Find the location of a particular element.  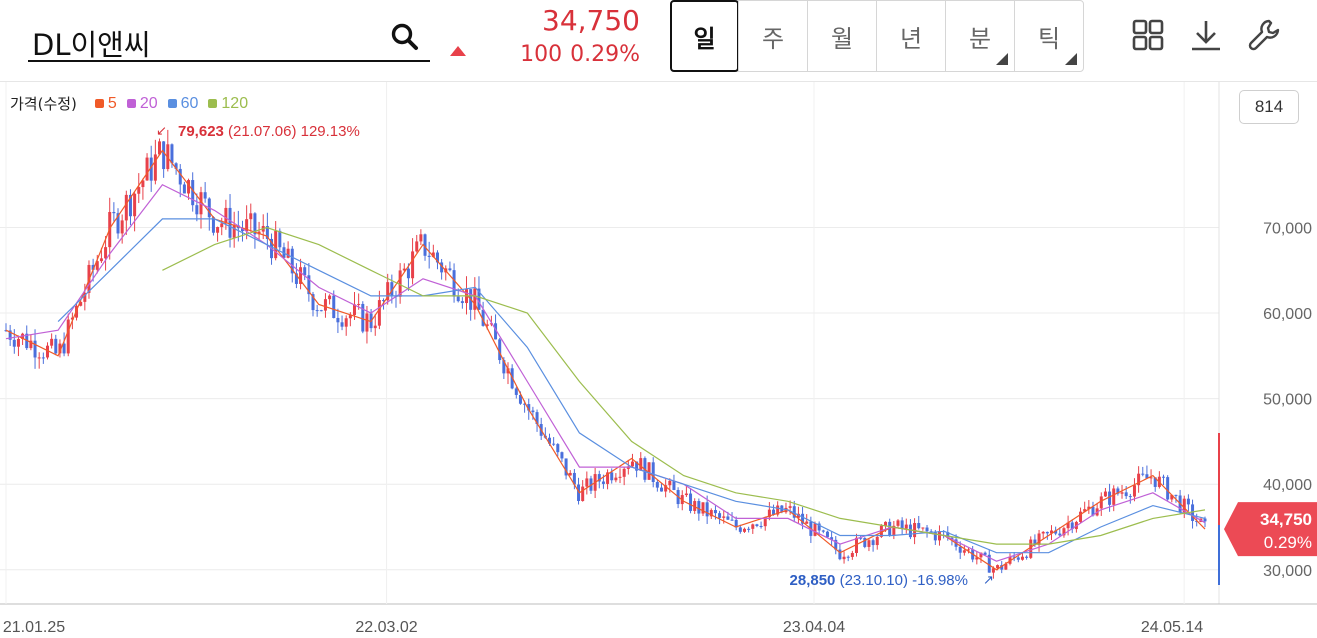

legend-ma20: 20 is located at coordinates (142, 104).